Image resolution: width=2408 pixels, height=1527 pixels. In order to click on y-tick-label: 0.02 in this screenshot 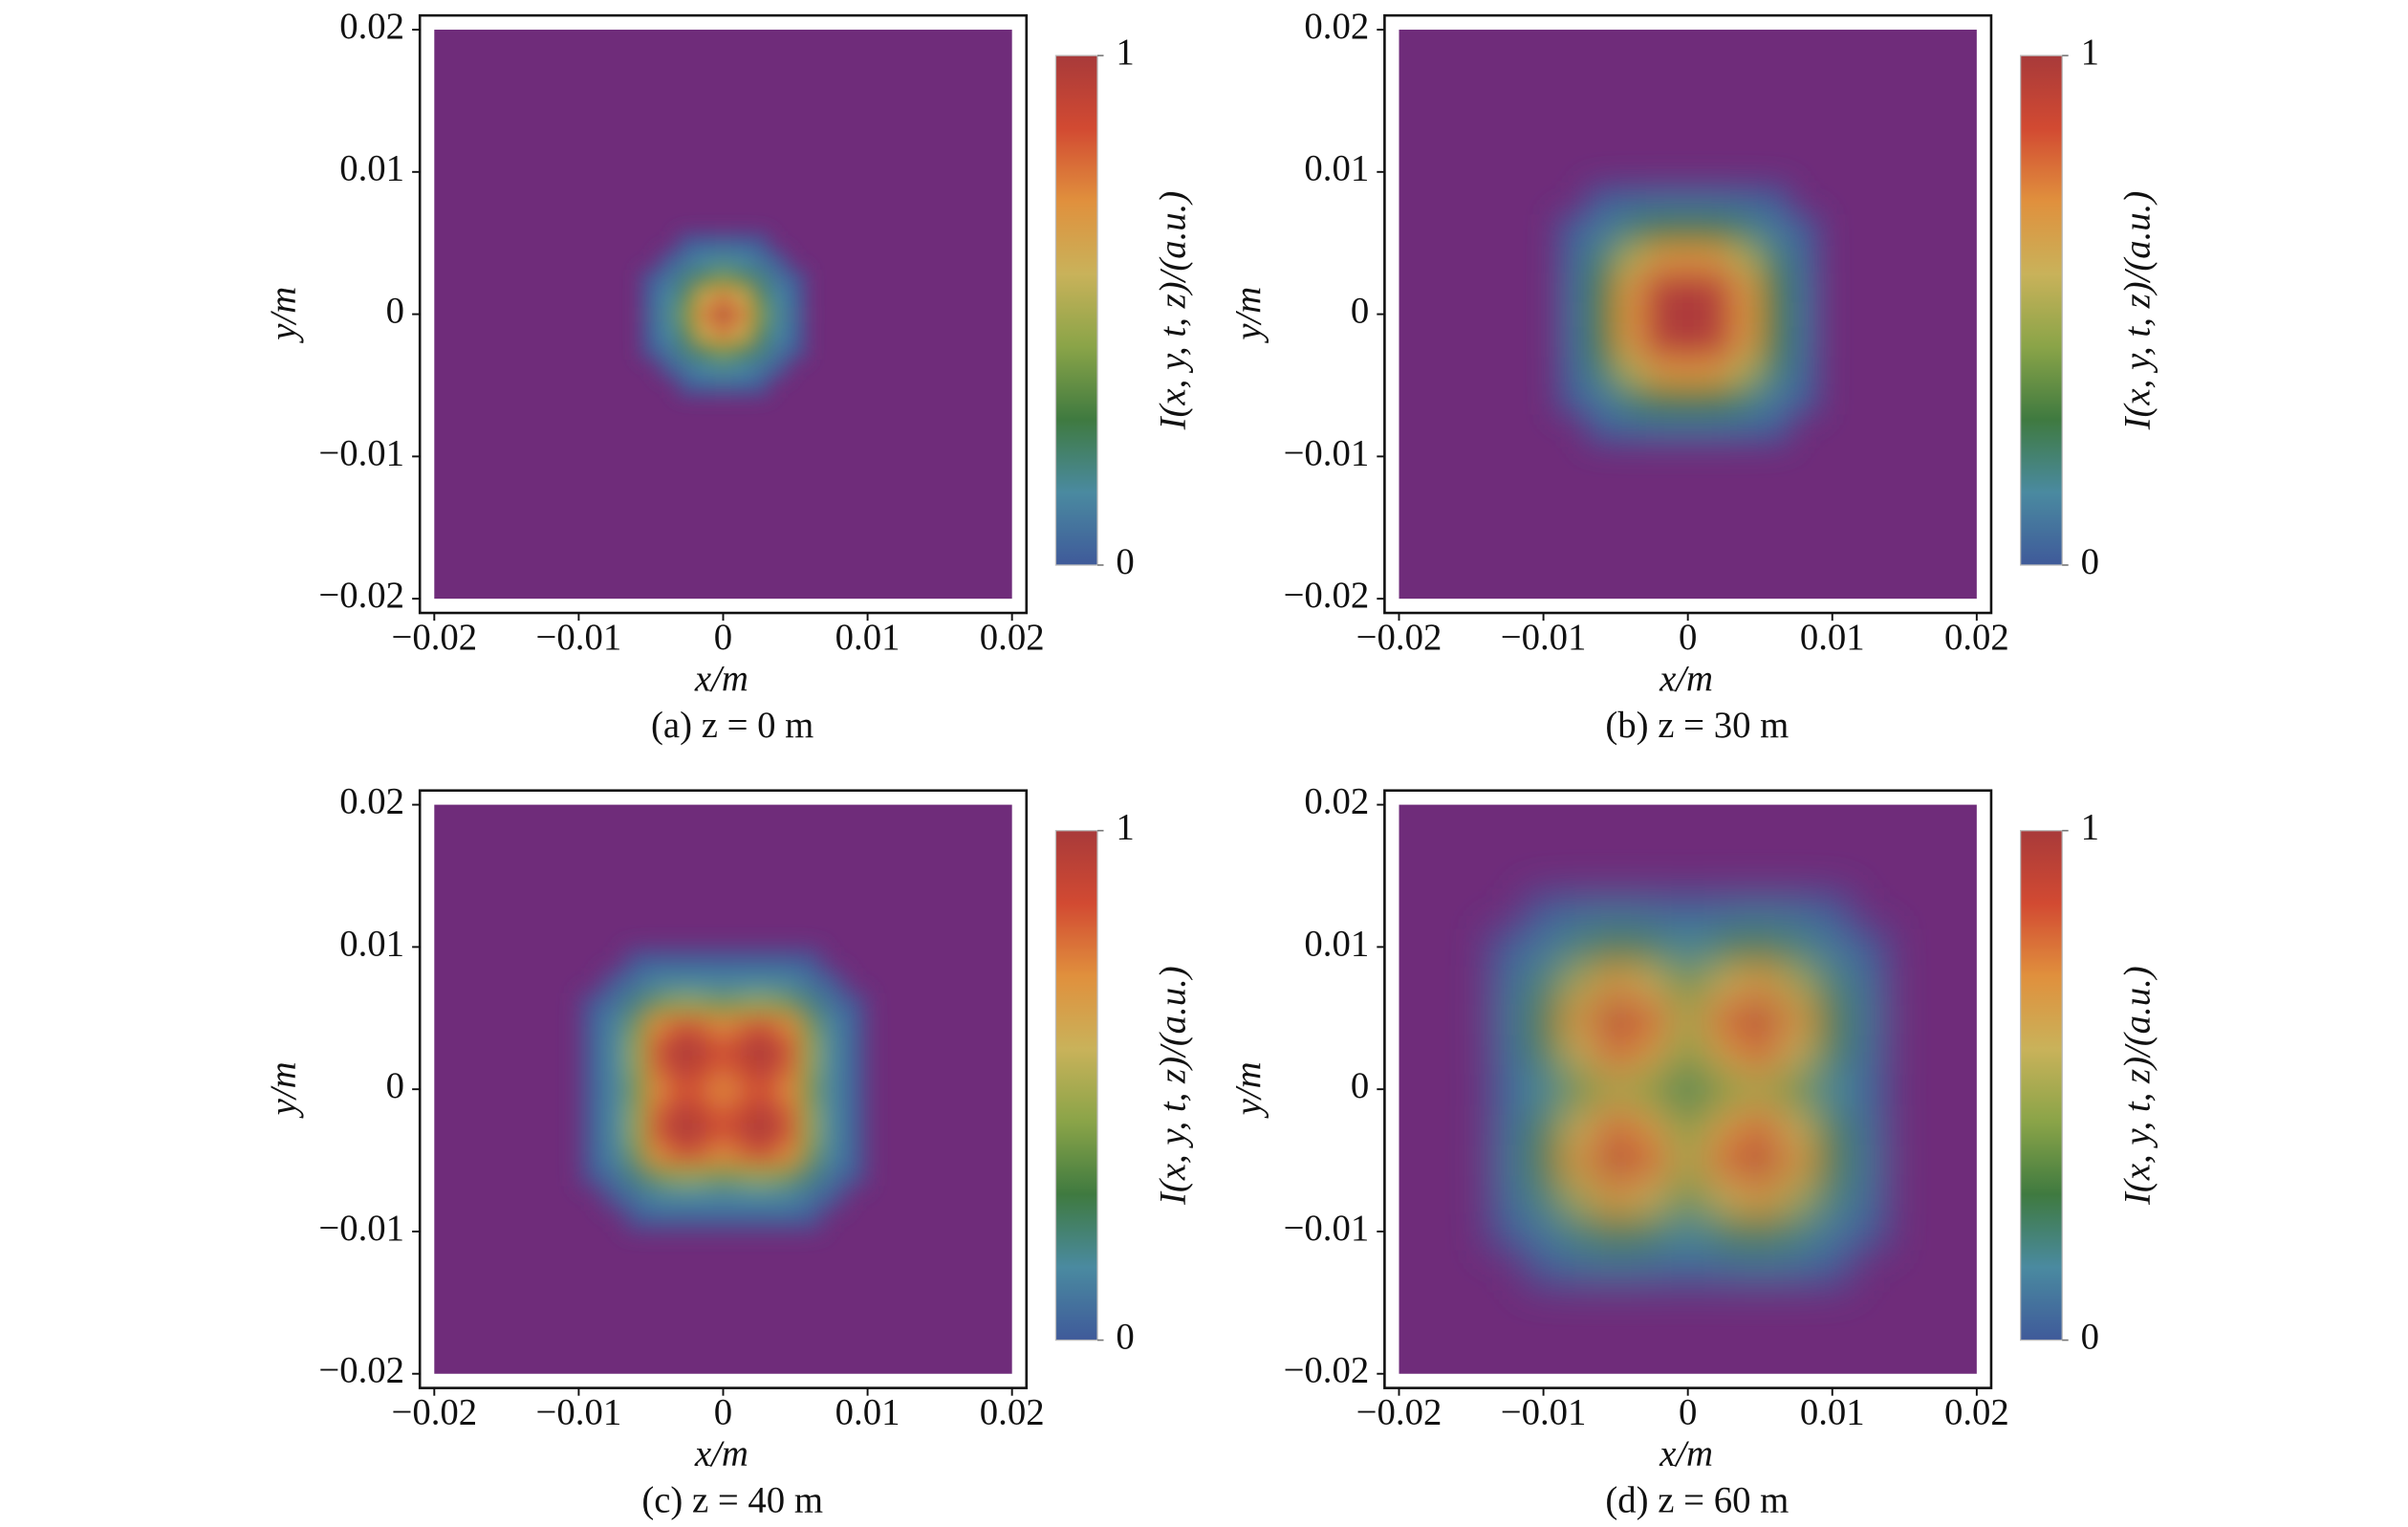, I will do `click(1336, 26)`.